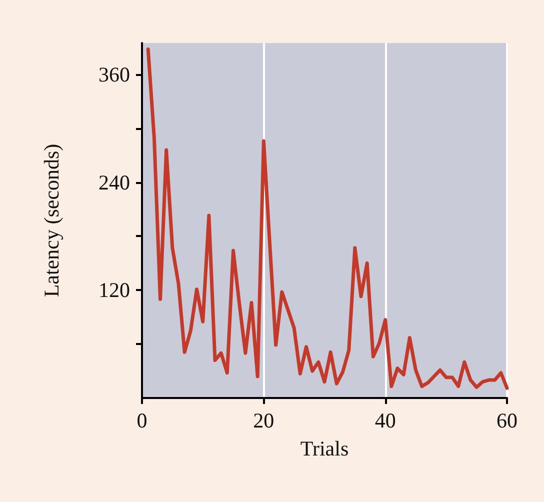 Image resolution: width=544 pixels, height=502 pixels. What do you see at coordinates (114, 182) in the screenshot?
I see `y-tick-label: 240` at bounding box center [114, 182].